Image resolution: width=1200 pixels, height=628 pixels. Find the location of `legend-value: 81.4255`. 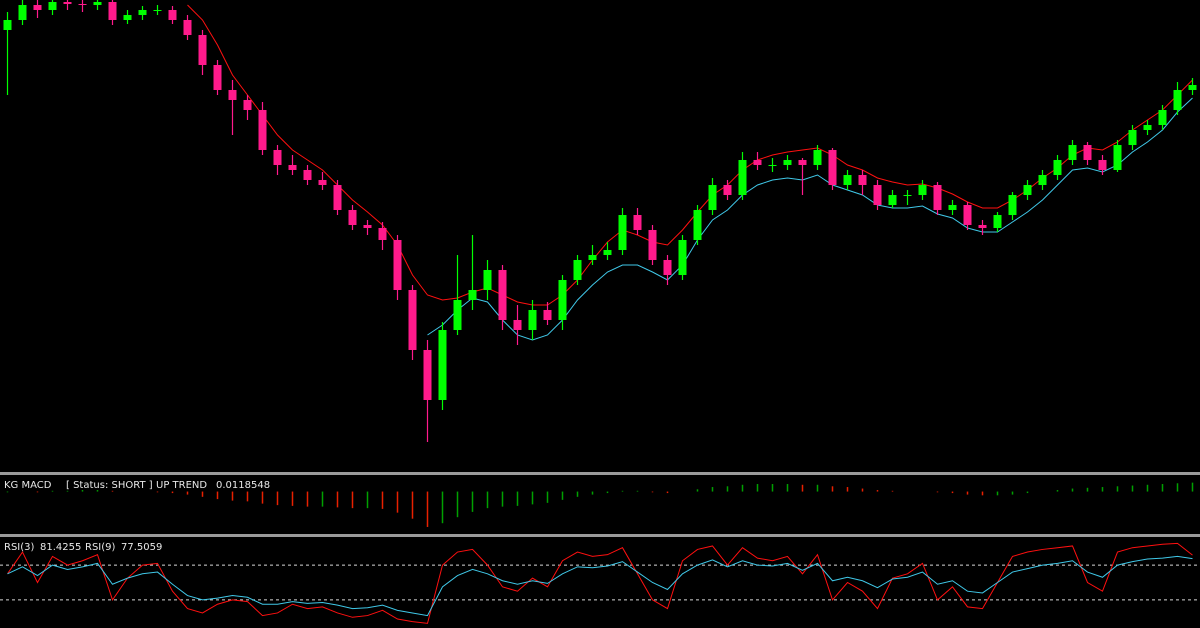

legend-value: 81.4255 is located at coordinates (60, 547).